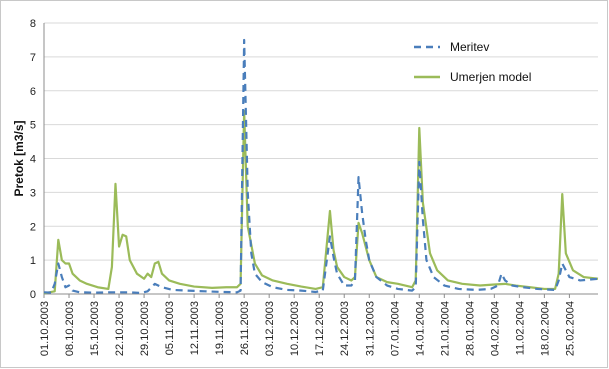 The height and width of the screenshot is (369, 609). I want to click on y-tick-label: 5, so click(33, 126).